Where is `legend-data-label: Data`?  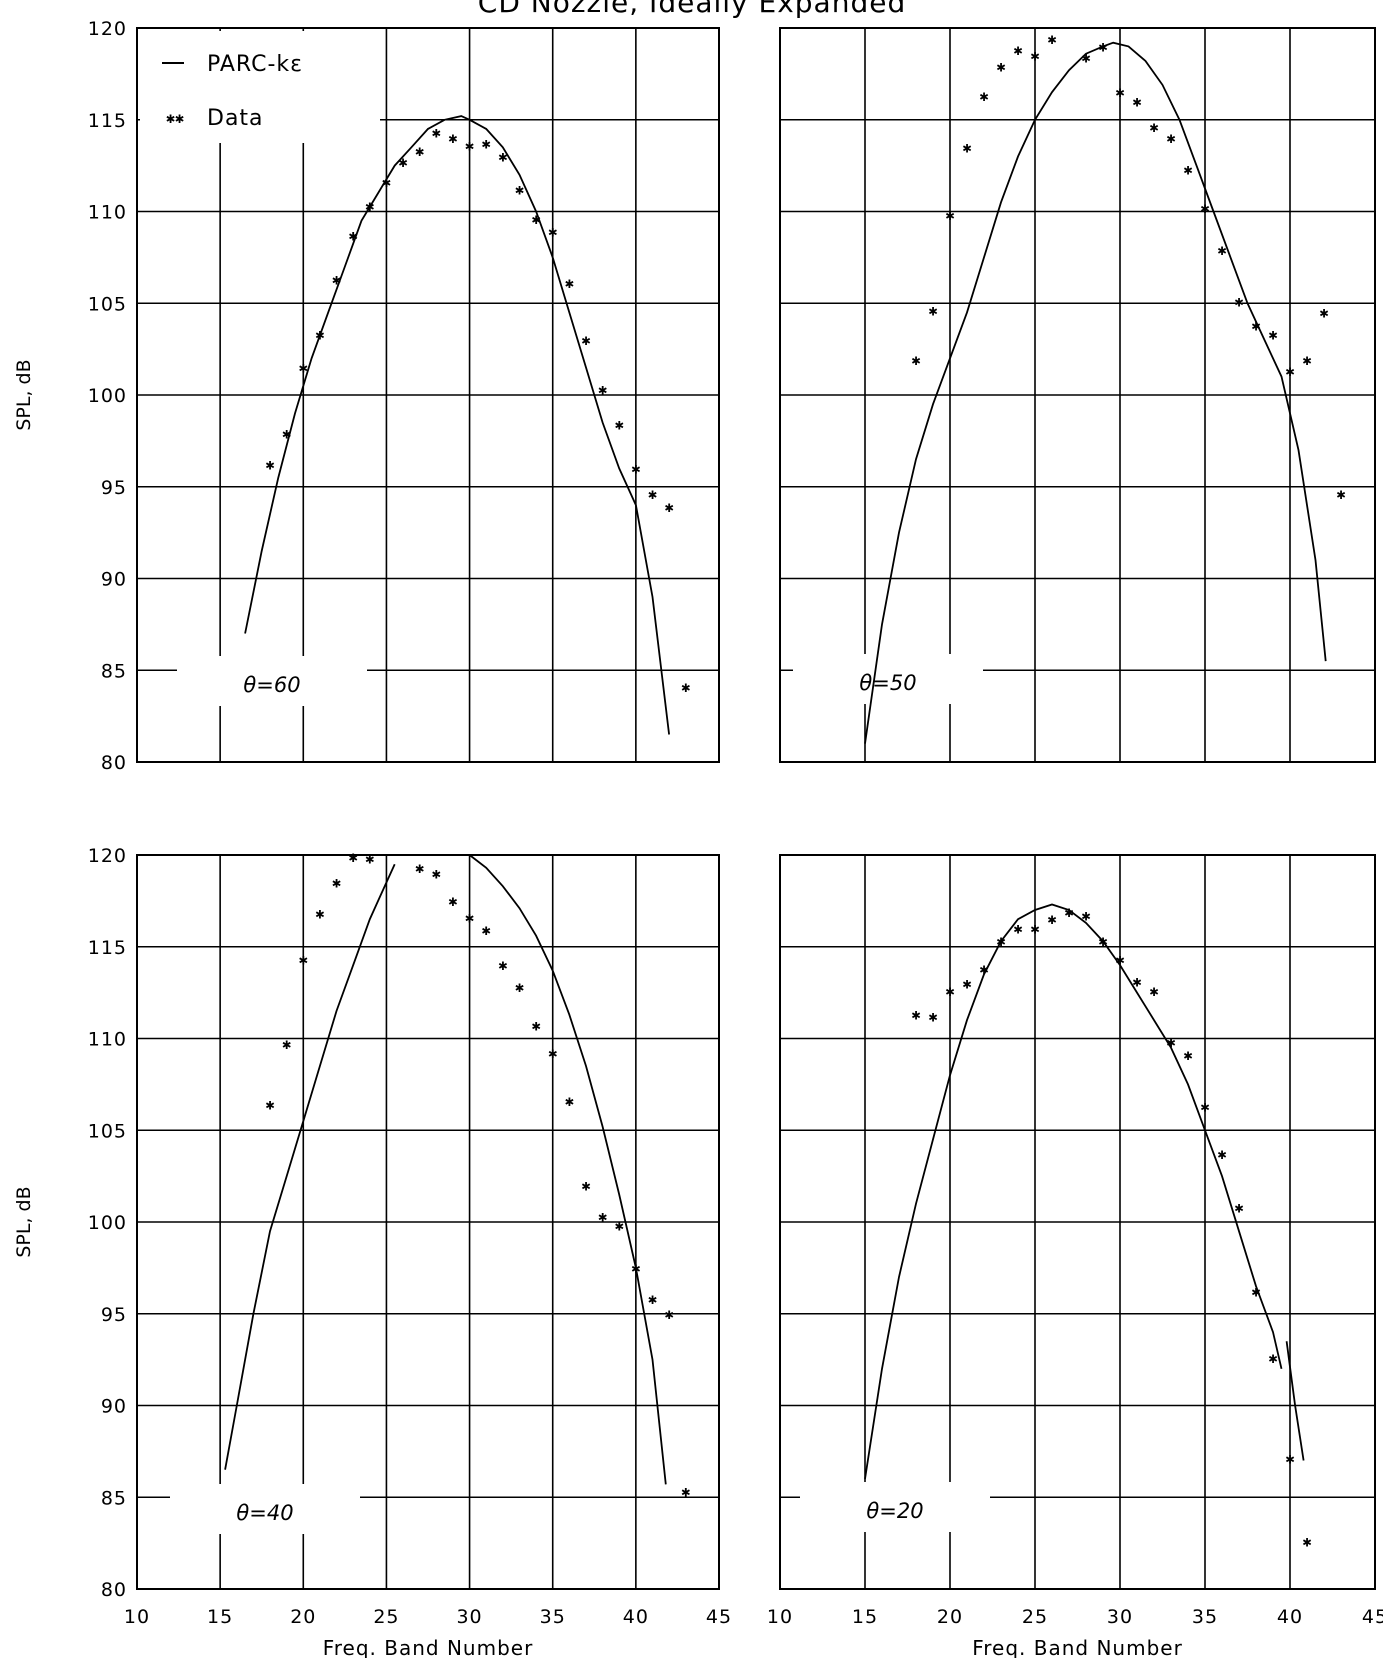
legend-data-label: Data is located at coordinates (235, 118).